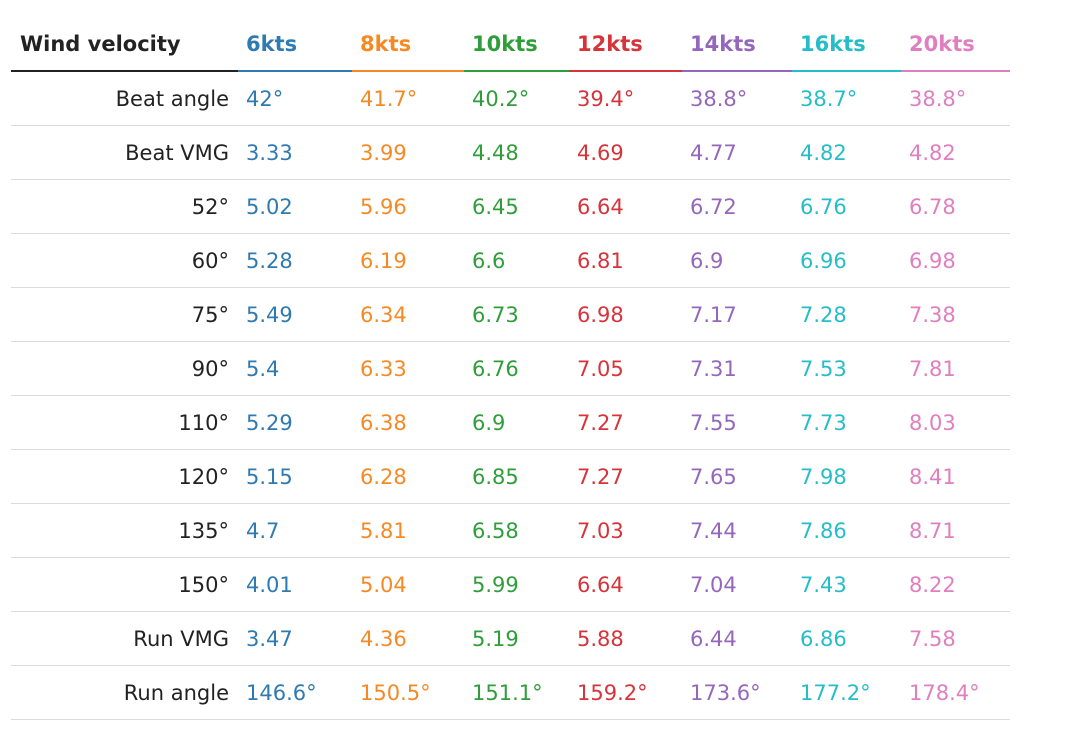 The image size is (1067, 748). I want to click on value-cell: 4.69, so click(625, 152).